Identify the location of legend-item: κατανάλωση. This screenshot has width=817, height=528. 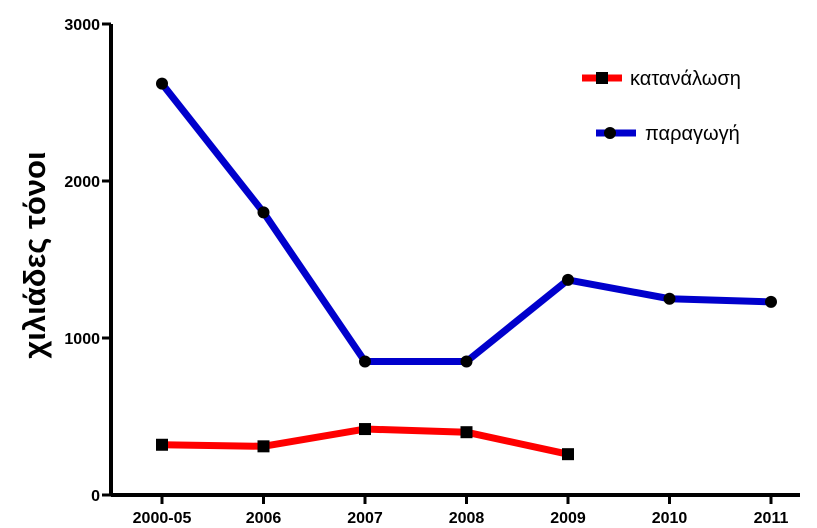
(661, 79).